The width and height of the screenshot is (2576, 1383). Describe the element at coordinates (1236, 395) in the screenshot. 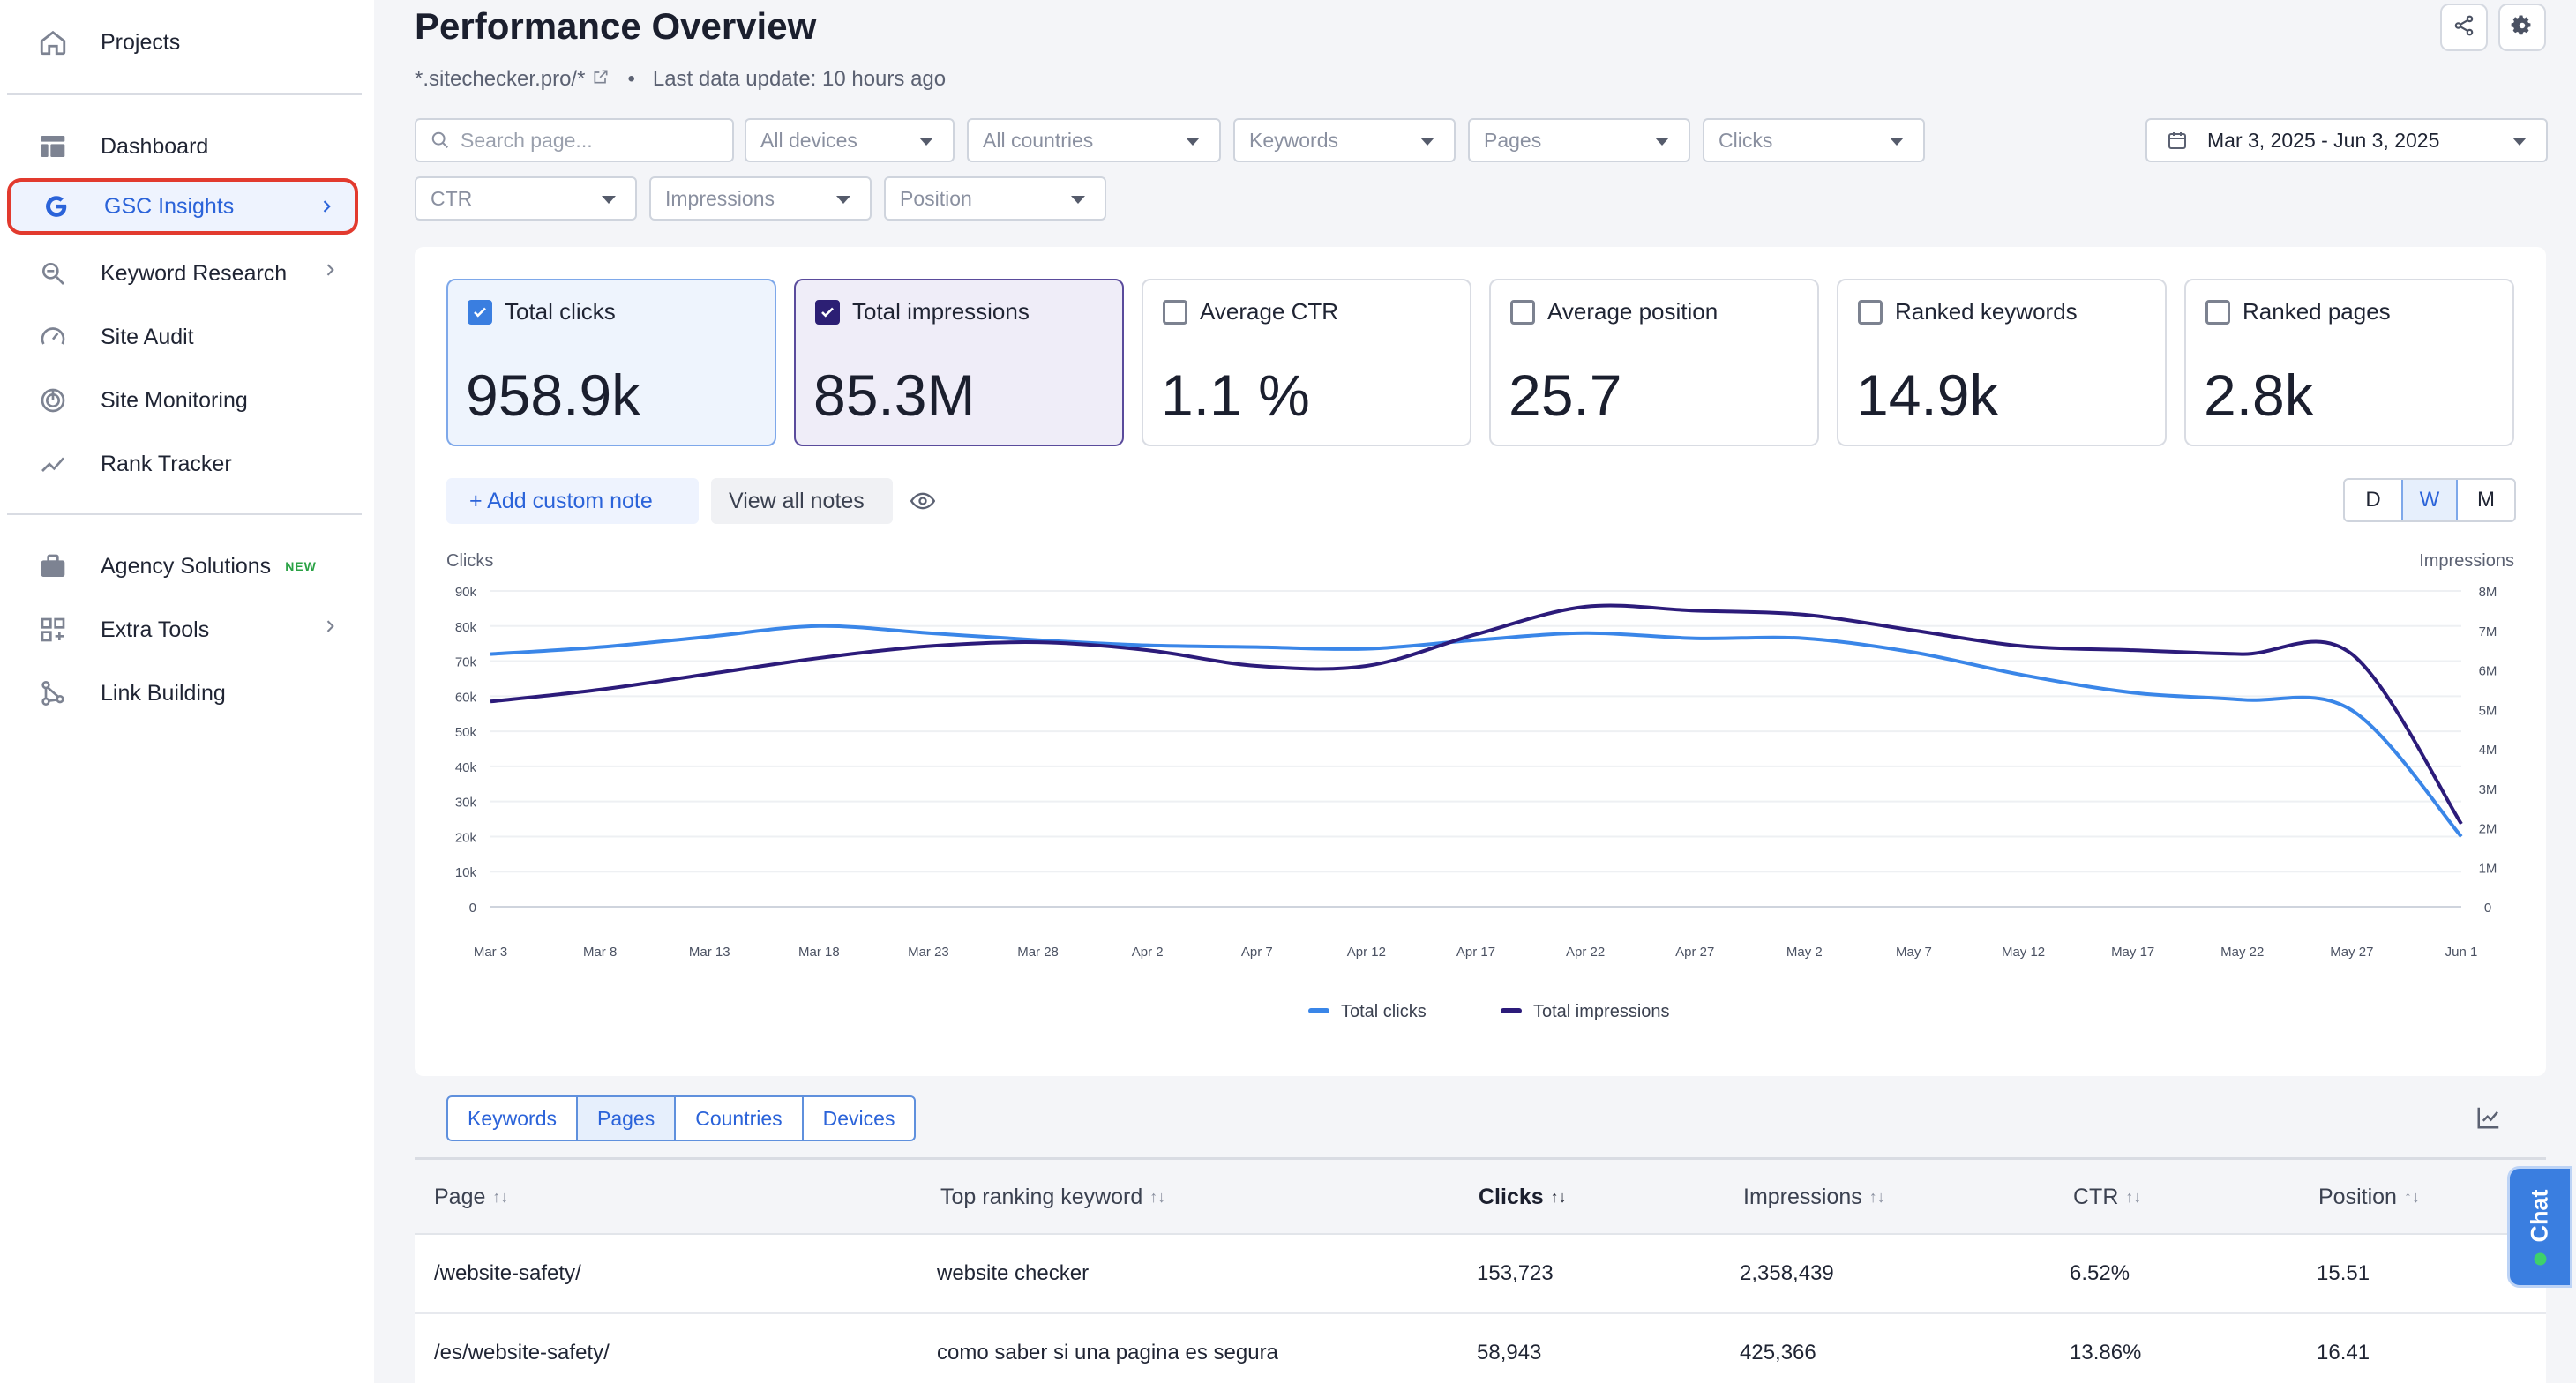

I see `metric-value: 1.1 %` at that location.